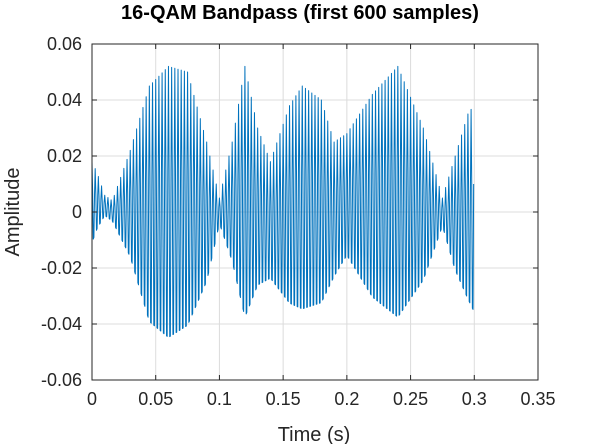 This screenshot has width=593, height=444. I want to click on x-tick-label: 0.15, so click(283, 399).